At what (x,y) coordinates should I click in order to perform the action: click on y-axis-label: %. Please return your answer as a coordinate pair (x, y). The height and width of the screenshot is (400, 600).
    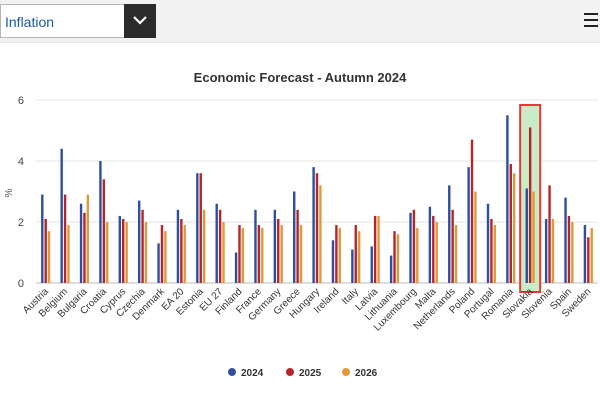
    Looking at the image, I should click on (9, 192).